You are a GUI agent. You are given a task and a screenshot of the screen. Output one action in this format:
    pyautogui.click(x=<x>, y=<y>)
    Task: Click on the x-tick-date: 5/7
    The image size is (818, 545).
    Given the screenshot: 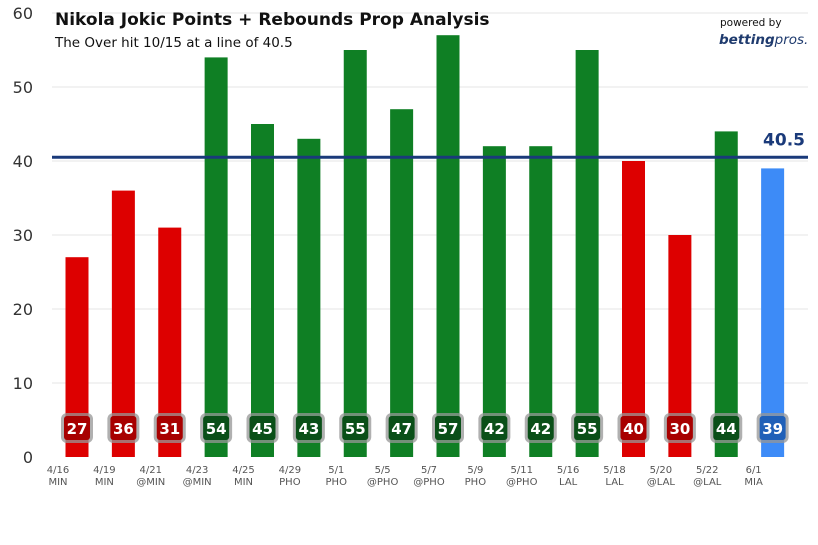 What is the action you would take?
    pyautogui.click(x=429, y=470)
    